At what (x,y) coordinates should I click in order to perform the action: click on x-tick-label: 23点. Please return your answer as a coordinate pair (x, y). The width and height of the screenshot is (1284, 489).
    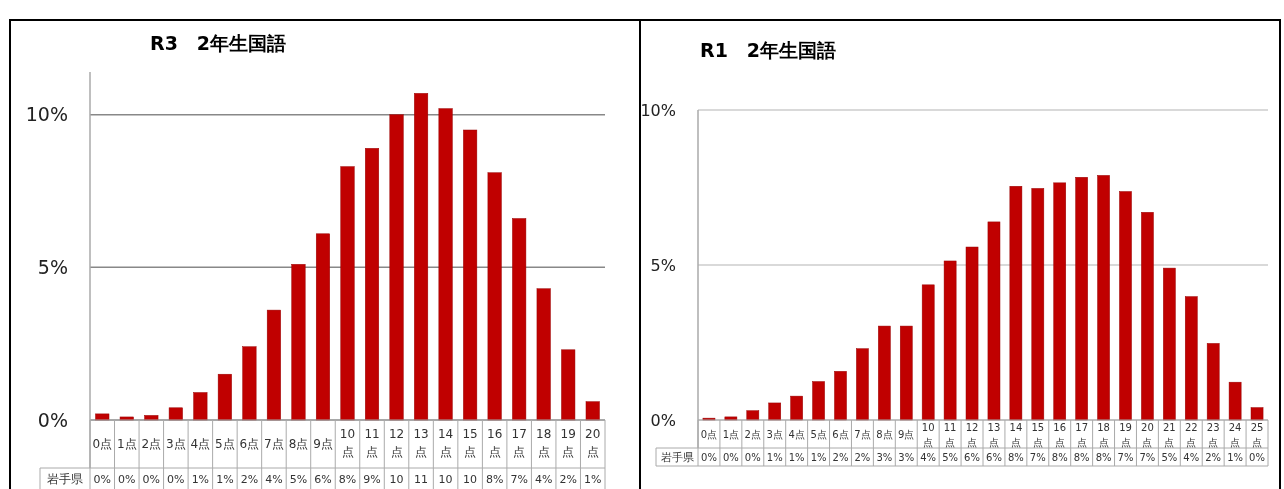
    Looking at the image, I should click on (1213, 434).